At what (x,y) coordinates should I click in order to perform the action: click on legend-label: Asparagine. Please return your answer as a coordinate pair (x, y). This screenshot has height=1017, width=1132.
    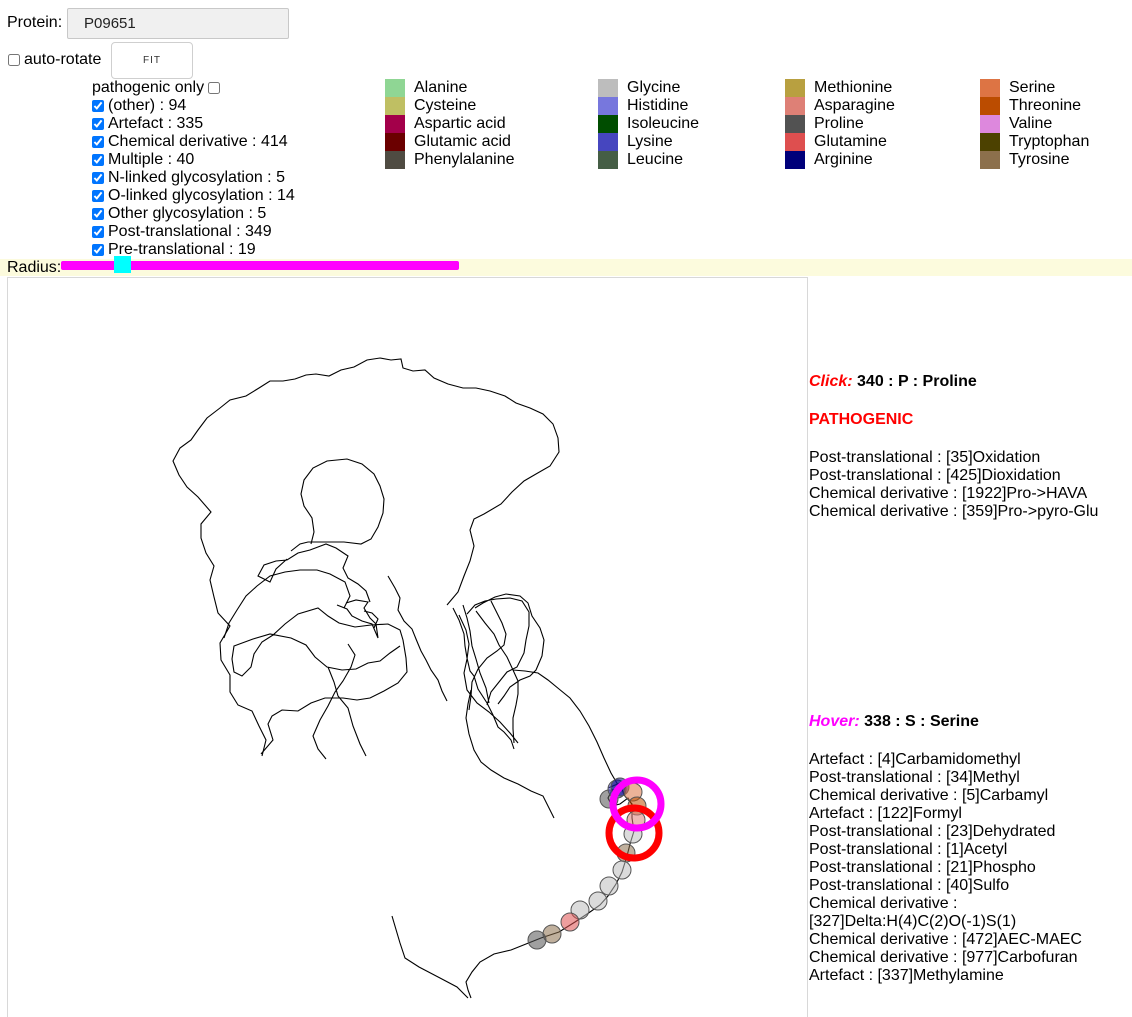
    Looking at the image, I should click on (854, 105).